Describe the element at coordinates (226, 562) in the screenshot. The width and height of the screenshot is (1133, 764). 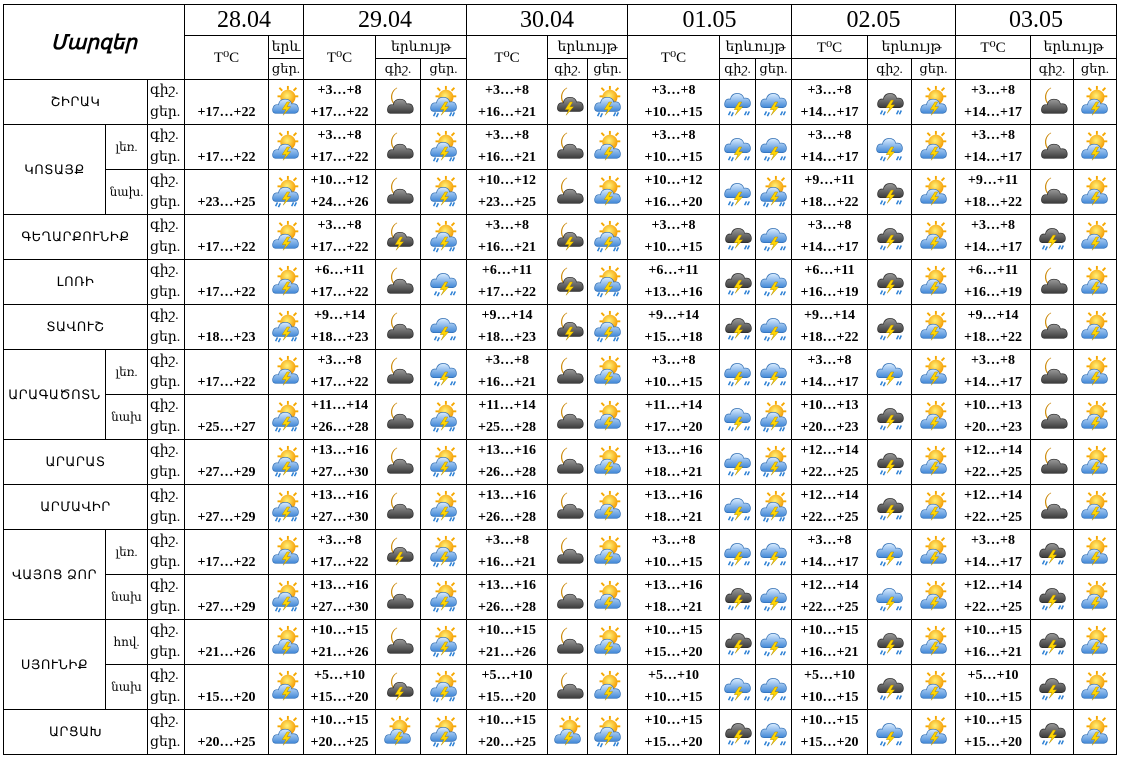
I see `day-temp-value: +17…+22` at that location.